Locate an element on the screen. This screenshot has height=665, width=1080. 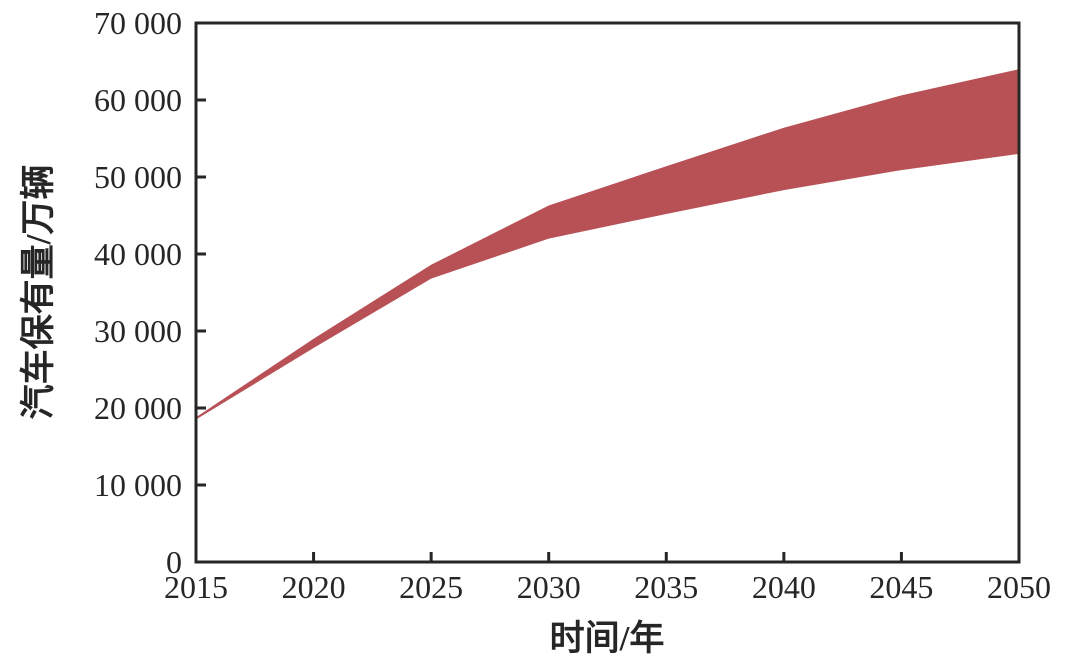
x-tick-label: 2050 is located at coordinates (1019, 587).